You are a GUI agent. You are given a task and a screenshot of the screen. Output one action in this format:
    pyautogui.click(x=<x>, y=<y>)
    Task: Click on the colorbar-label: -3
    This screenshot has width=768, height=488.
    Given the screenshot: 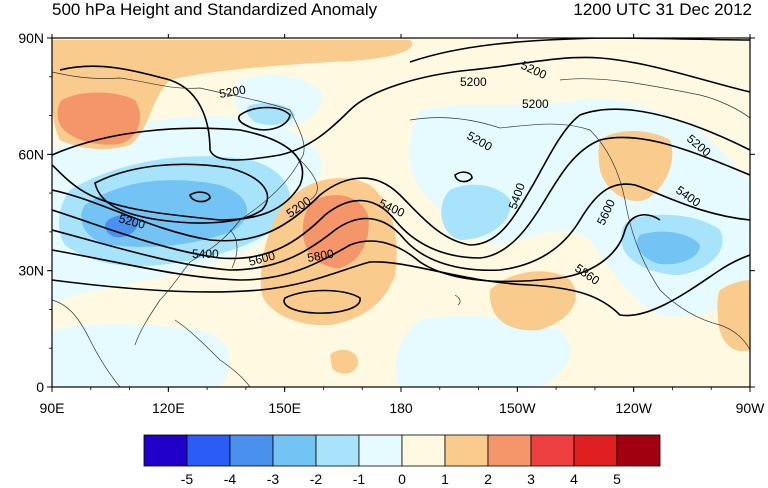 What is the action you would take?
    pyautogui.click(x=273, y=479)
    